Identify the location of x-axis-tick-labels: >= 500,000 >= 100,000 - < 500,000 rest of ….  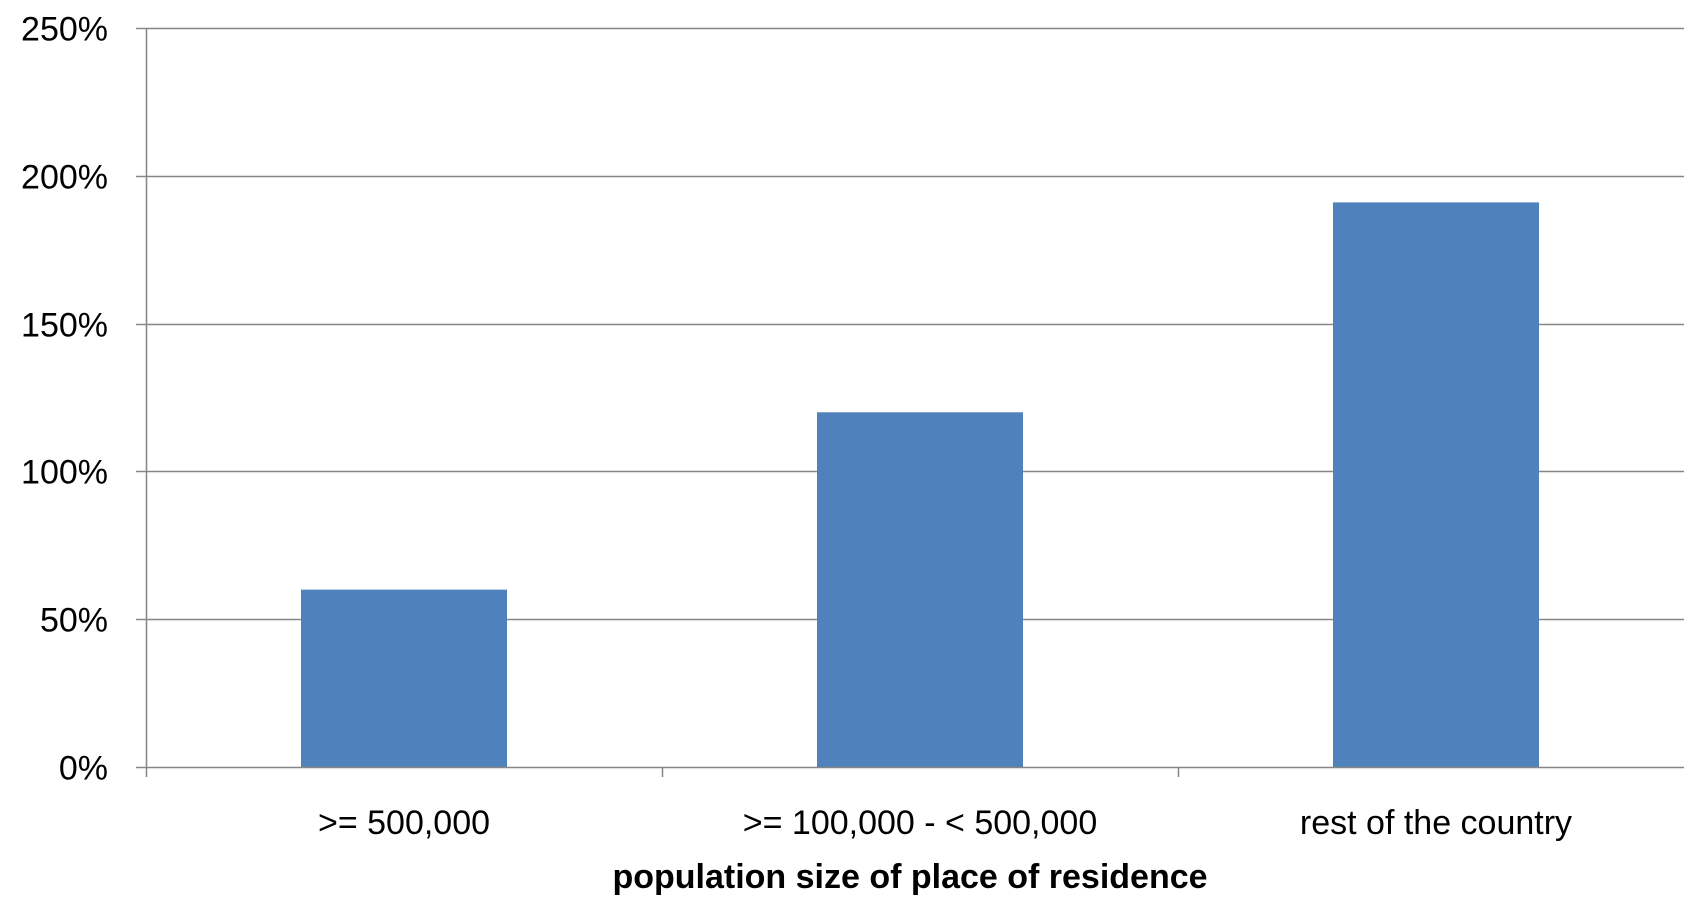
(945, 823).